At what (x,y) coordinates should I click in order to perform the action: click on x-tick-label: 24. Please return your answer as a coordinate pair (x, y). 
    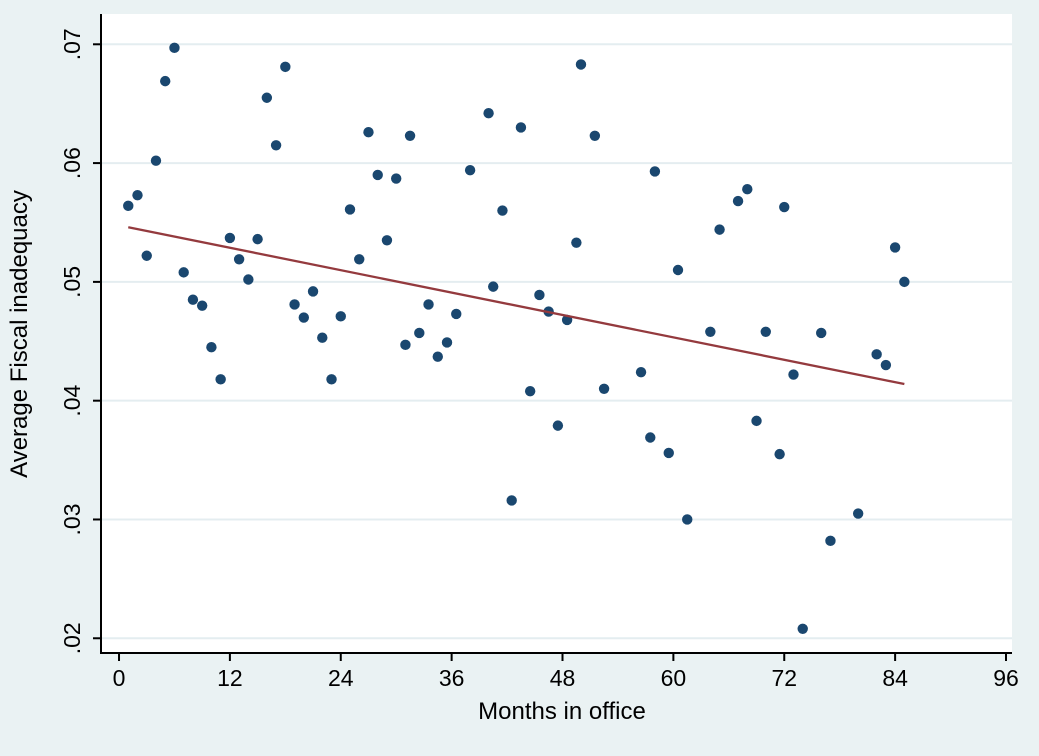
    Looking at the image, I should click on (341, 678).